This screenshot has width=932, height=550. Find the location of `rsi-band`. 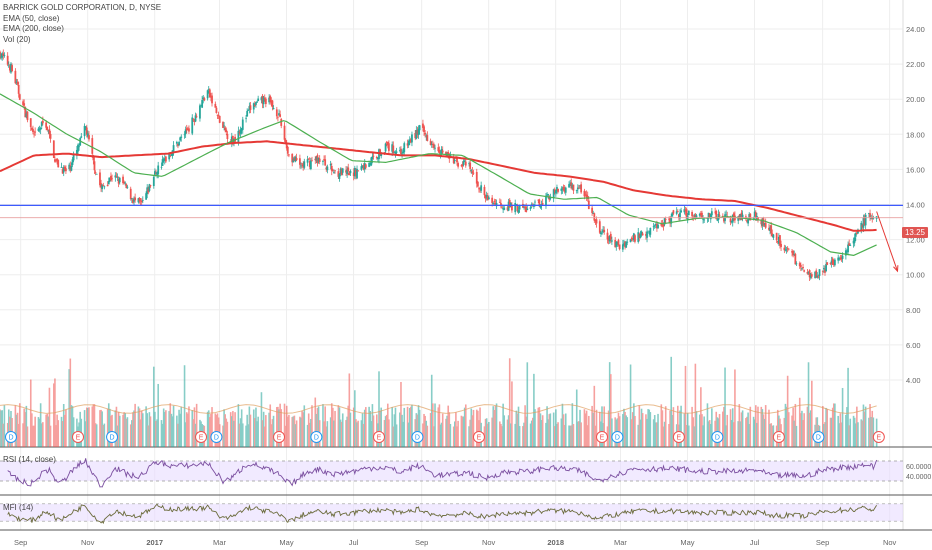

rsi-band is located at coordinates (451, 471).